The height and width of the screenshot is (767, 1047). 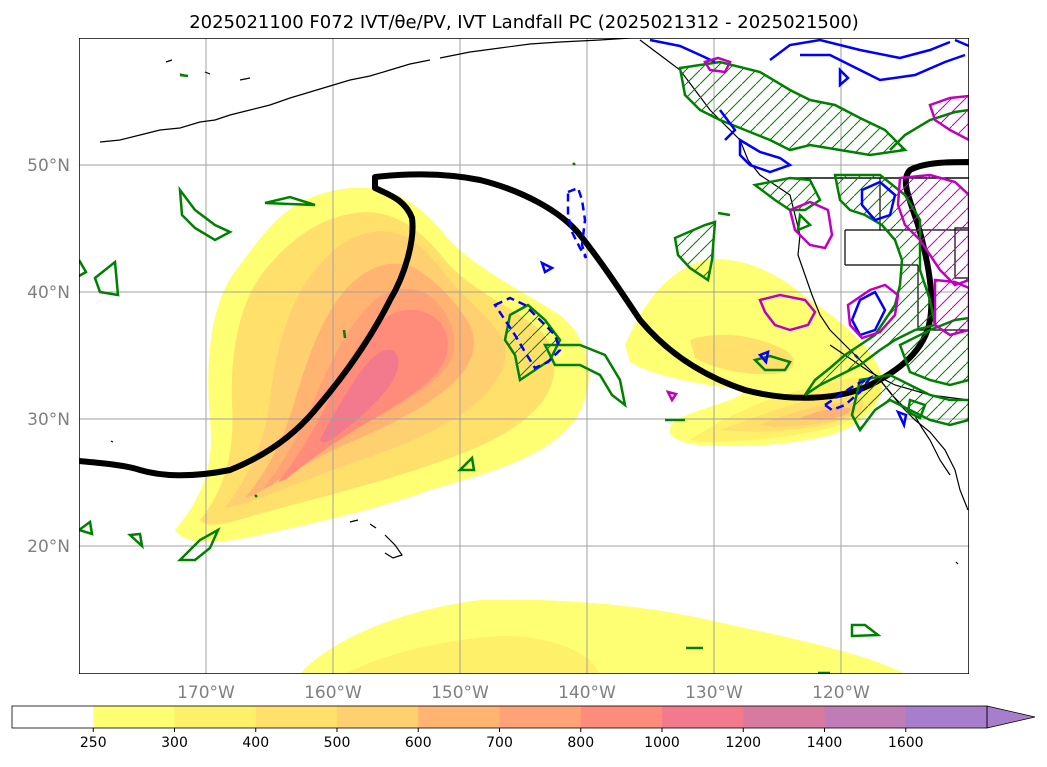 I want to click on colorbar-tick-label: 400, so click(x=255, y=743).